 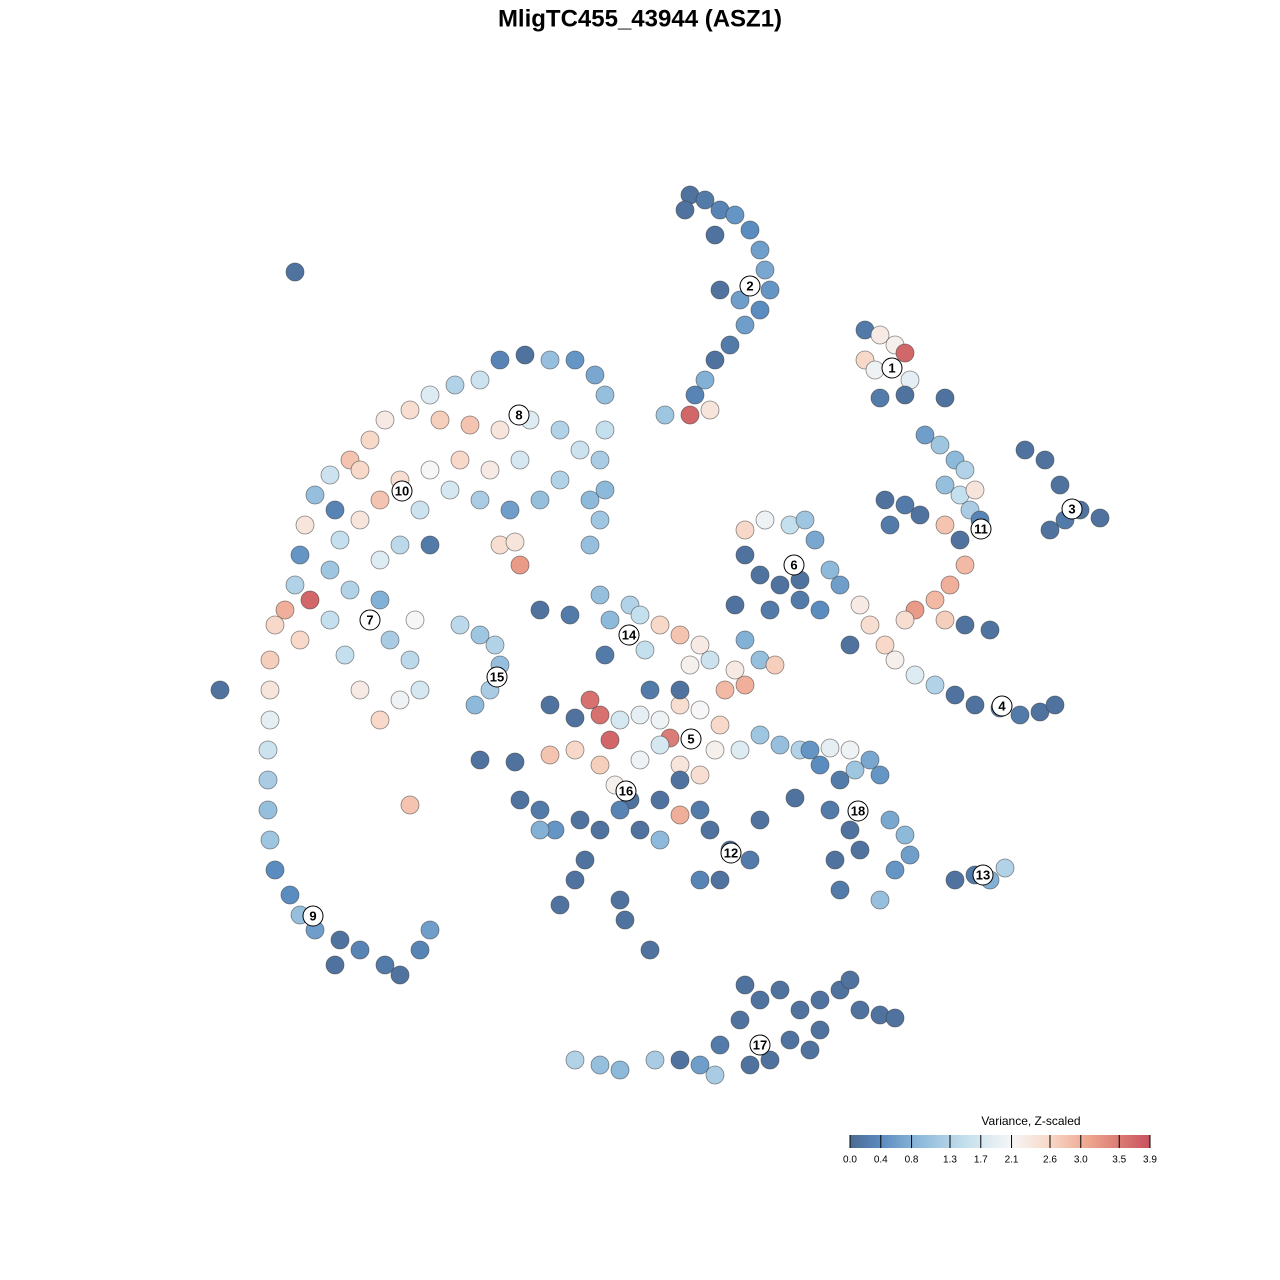 What do you see at coordinates (1119, 1160) in the screenshot?
I see `colorbar-tick-label: 3.5` at bounding box center [1119, 1160].